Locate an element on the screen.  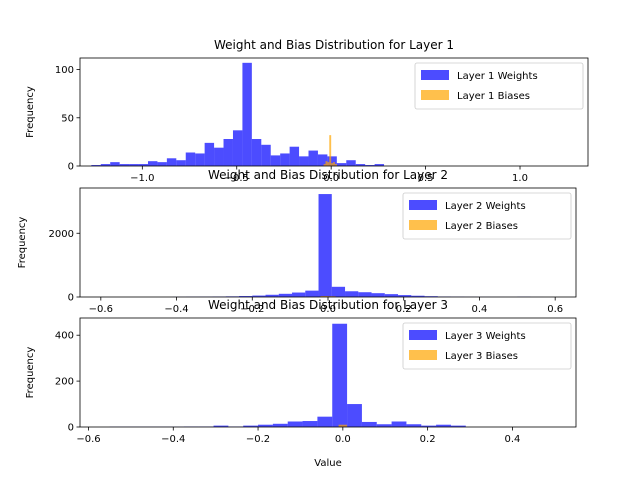
x-tick-label: −1.0 is located at coordinates (142, 178).